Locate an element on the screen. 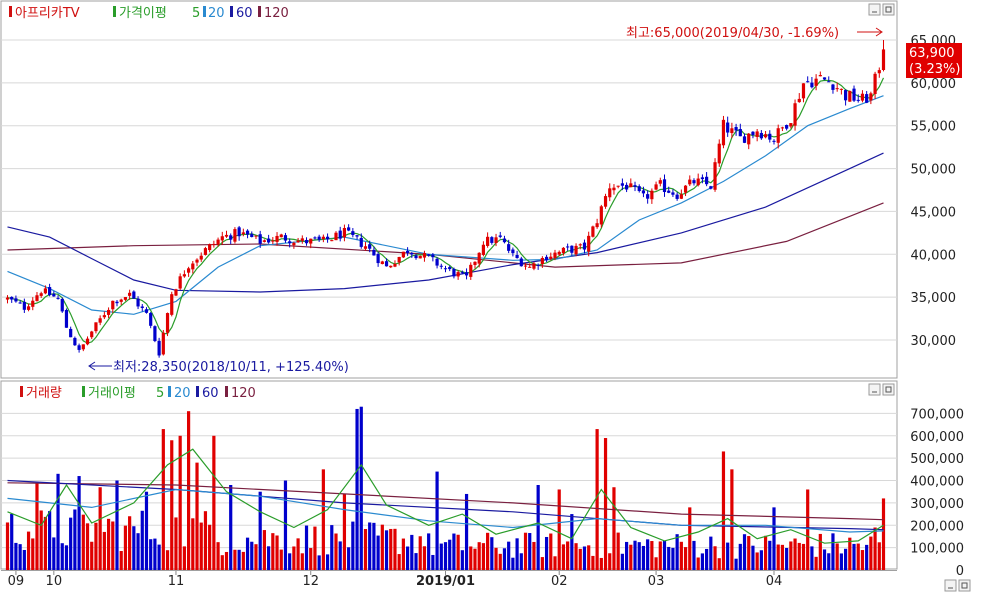  legend-ma-5: 5 is located at coordinates (196, 13).